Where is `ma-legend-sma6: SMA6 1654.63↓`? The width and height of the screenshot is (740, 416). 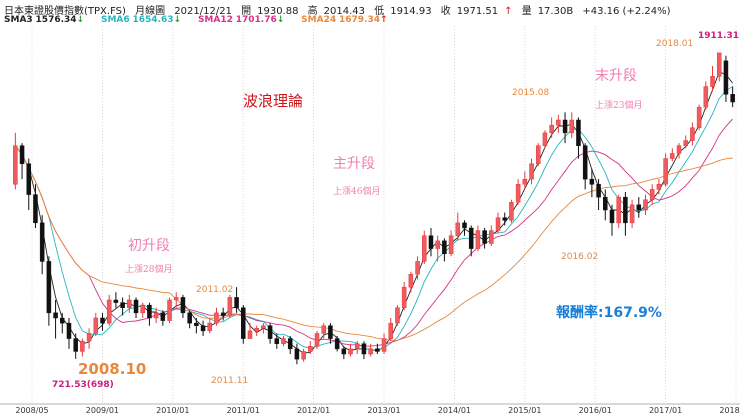
ma-legend-sma6: SMA6 1654.63↓ is located at coordinates (141, 20).